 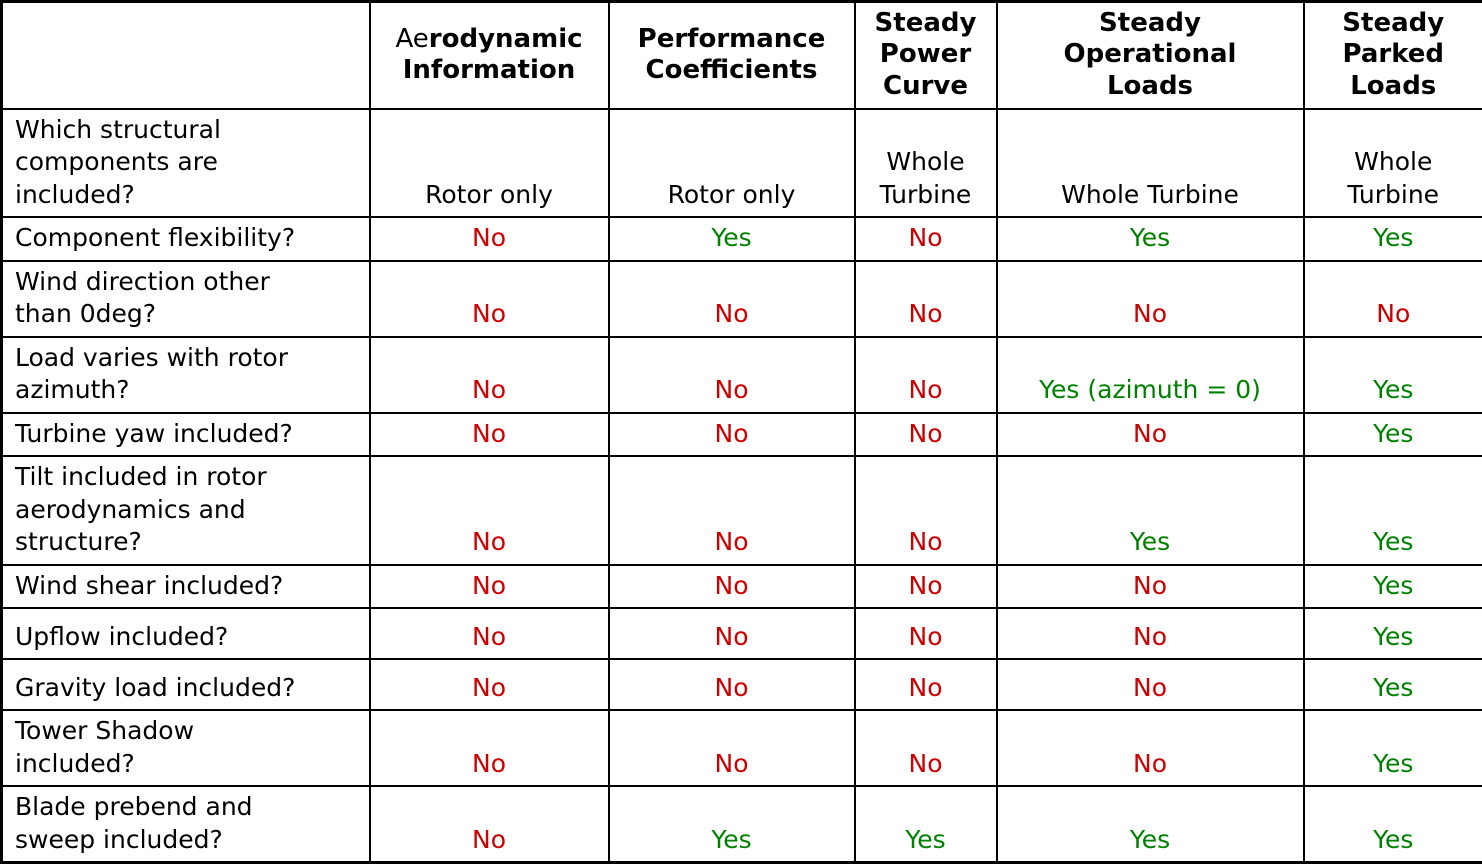 What do you see at coordinates (186, 633) in the screenshot?
I see `row-label: Upflow included?` at bounding box center [186, 633].